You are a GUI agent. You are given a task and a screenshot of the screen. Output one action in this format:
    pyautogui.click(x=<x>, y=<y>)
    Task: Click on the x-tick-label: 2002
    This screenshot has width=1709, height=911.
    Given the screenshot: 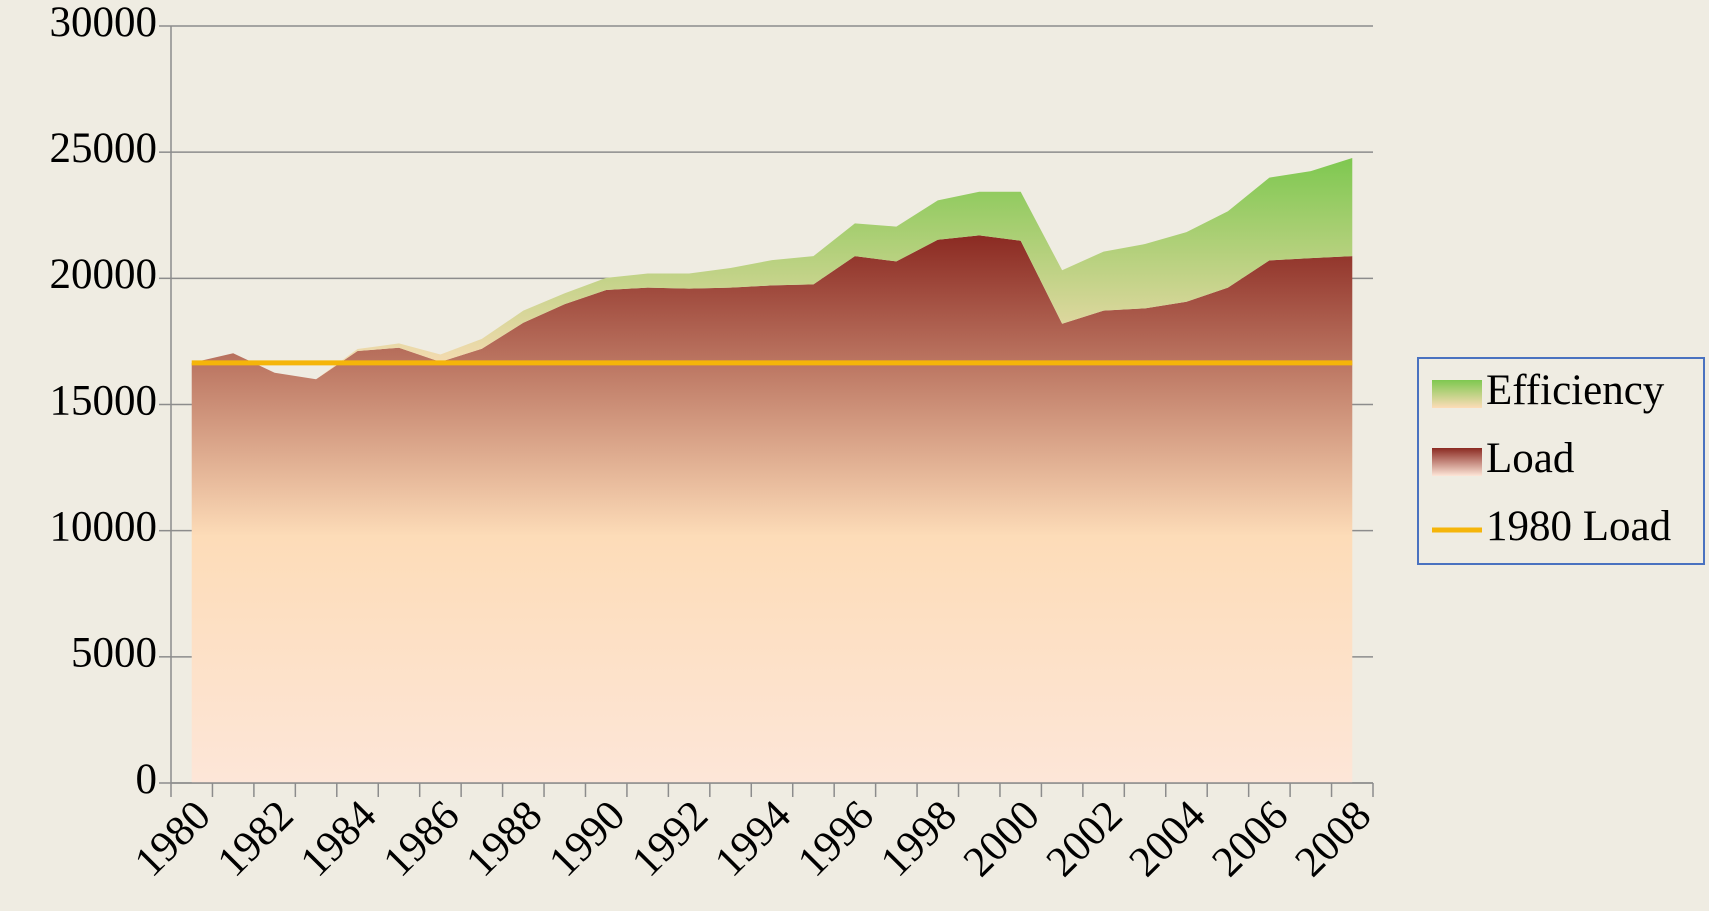 What is the action you would take?
    pyautogui.click(x=1085, y=839)
    